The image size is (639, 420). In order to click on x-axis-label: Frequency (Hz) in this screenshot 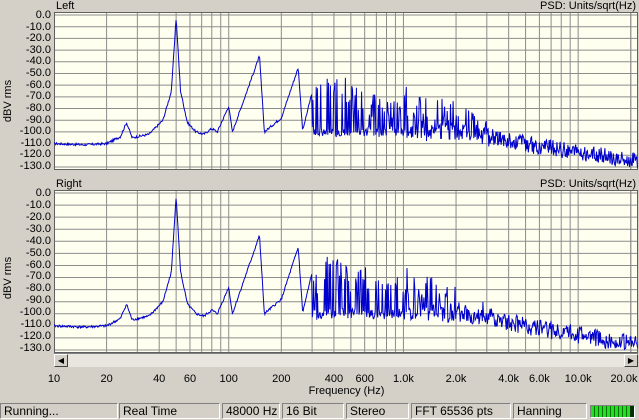, I will do `click(346, 391)`.